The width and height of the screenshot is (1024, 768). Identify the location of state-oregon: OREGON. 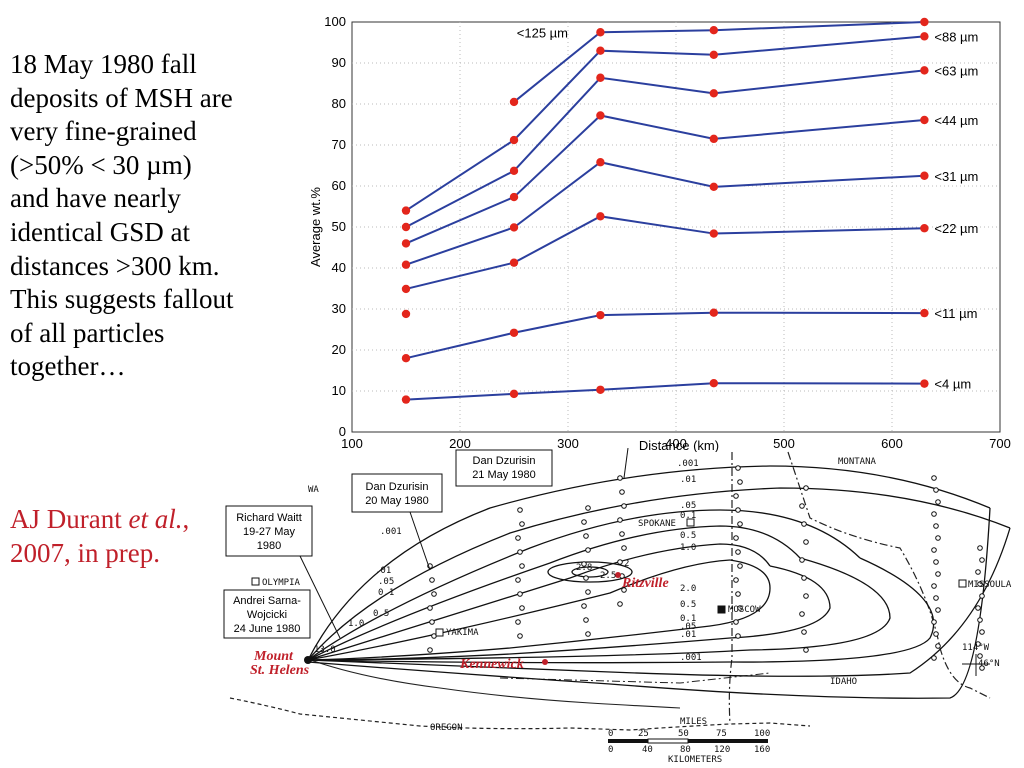
(446, 728).